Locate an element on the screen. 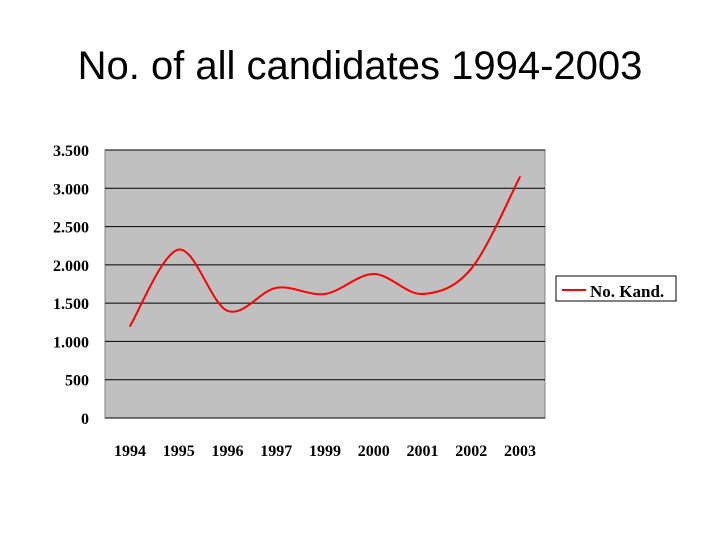  y-tick-label: 3.000 is located at coordinates (71, 189).